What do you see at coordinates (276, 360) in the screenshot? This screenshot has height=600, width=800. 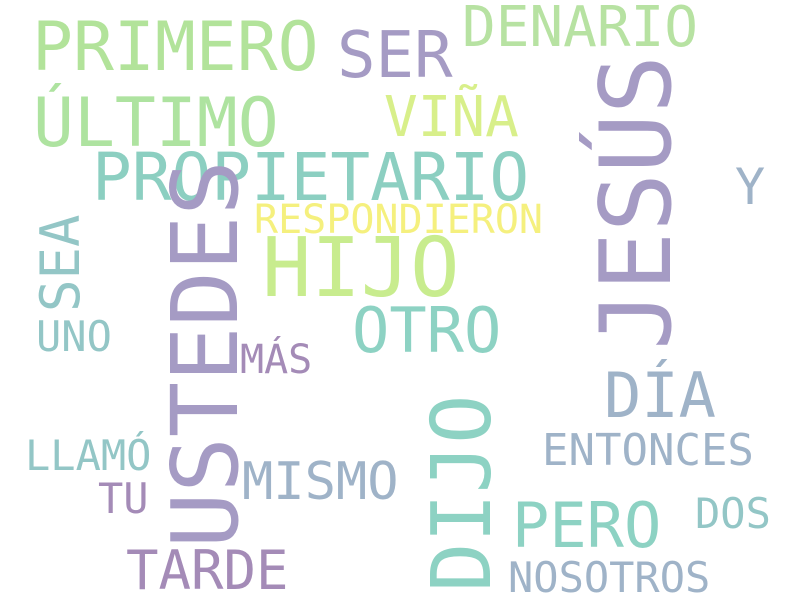 I see `word-mas: MÁS` at bounding box center [276, 360].